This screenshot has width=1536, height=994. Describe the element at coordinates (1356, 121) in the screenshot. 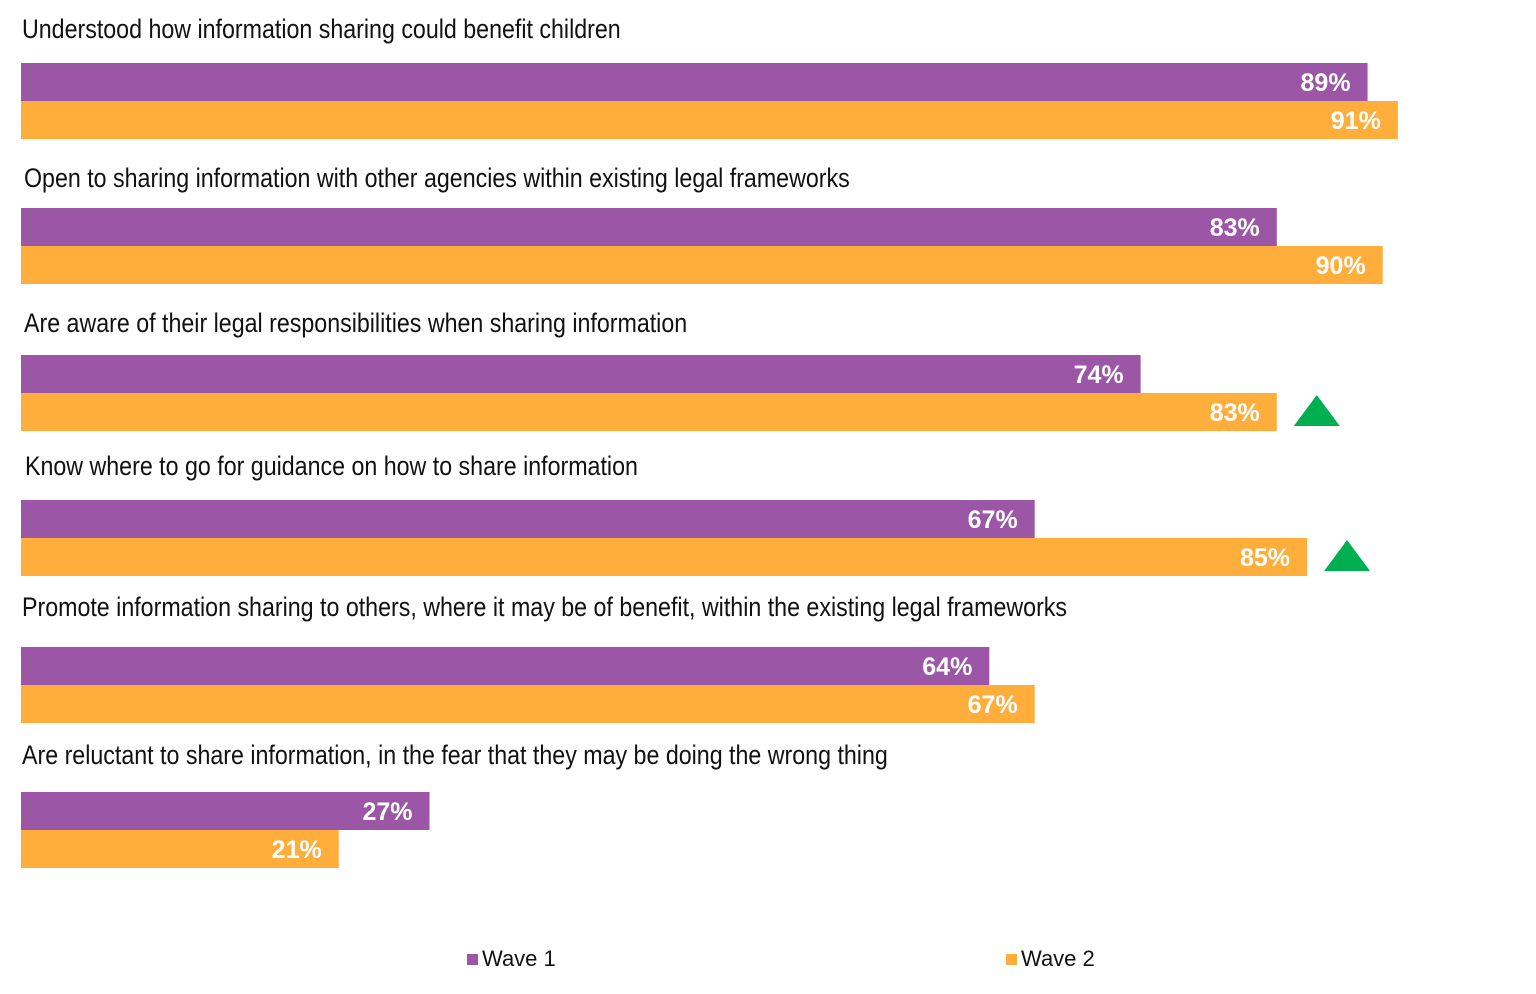

I see `data-label: 91%` at that location.